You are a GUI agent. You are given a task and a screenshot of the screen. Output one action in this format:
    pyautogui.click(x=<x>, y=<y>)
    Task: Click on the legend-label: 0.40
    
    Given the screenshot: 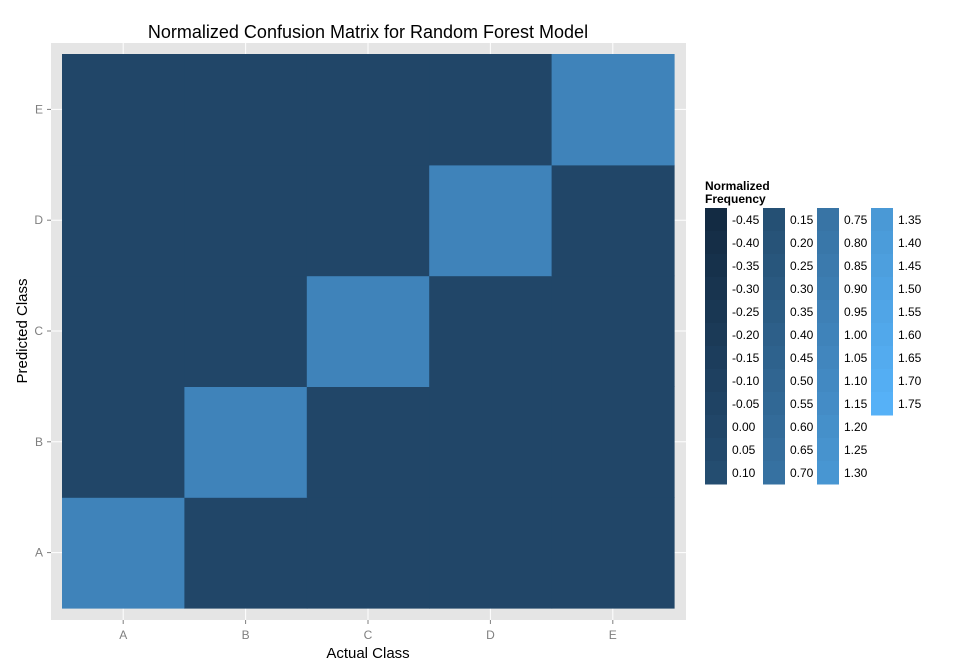 What is the action you would take?
    pyautogui.click(x=802, y=335)
    